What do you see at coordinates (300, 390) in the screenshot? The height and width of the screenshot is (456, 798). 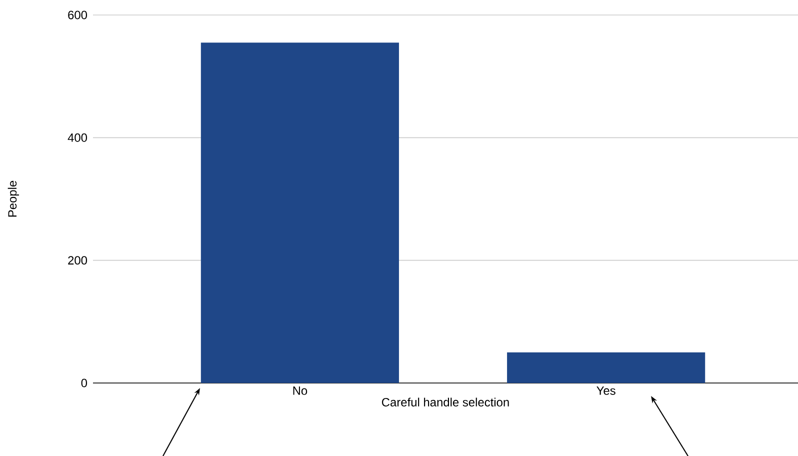 I see `x-tick-label: No` at bounding box center [300, 390].